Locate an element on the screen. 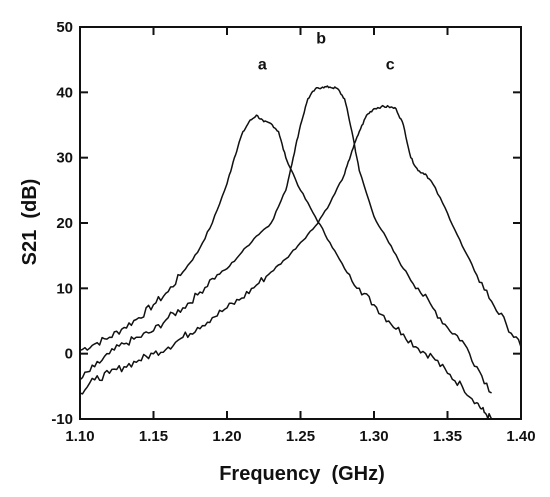 This screenshot has width=550, height=497. x-tick-label: 1.25 is located at coordinates (300, 436).